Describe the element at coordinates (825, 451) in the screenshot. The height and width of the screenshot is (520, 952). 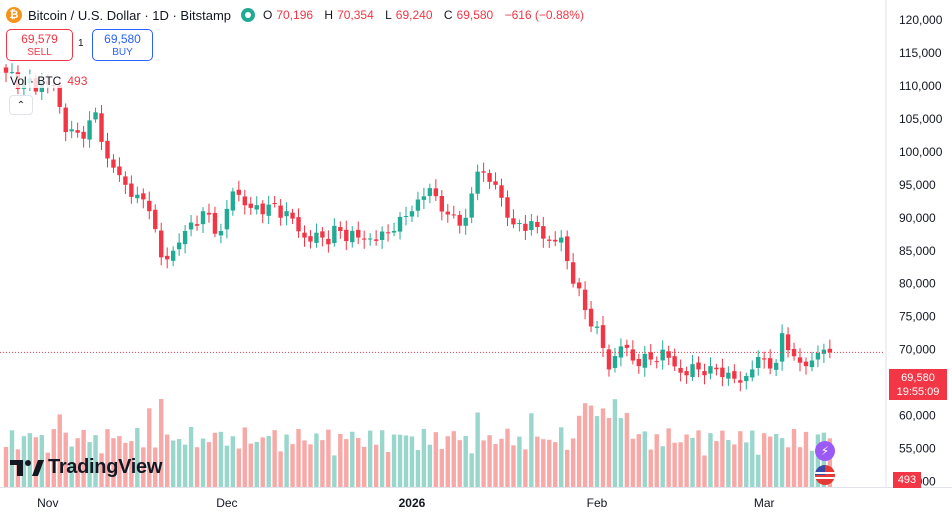
I see `lightning-icon: ⚡` at that location.